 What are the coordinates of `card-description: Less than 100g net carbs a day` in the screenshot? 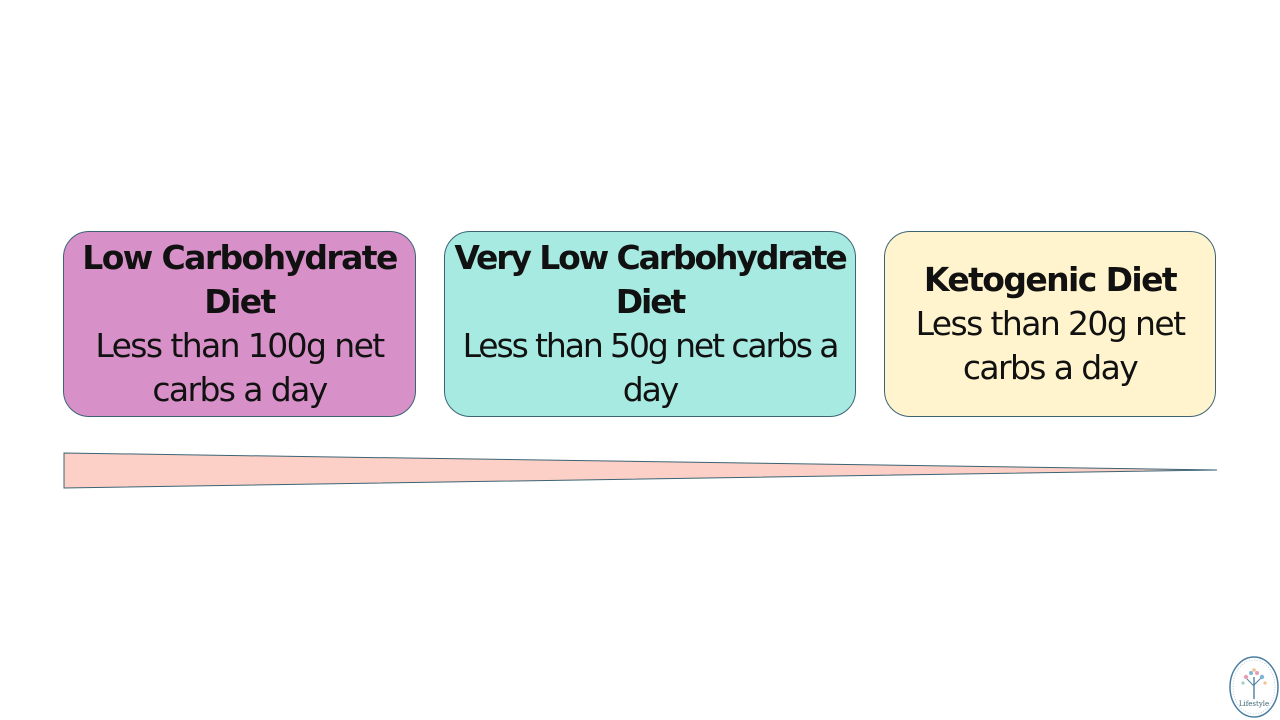 It's located at (240, 367).